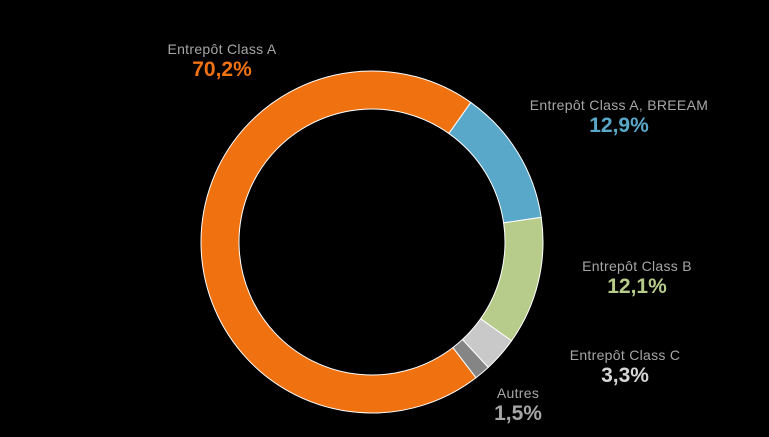 This screenshot has height=437, width=769. Describe the element at coordinates (222, 49) in the screenshot. I see `slice-name-class-a: Entrepôt Class A` at that location.